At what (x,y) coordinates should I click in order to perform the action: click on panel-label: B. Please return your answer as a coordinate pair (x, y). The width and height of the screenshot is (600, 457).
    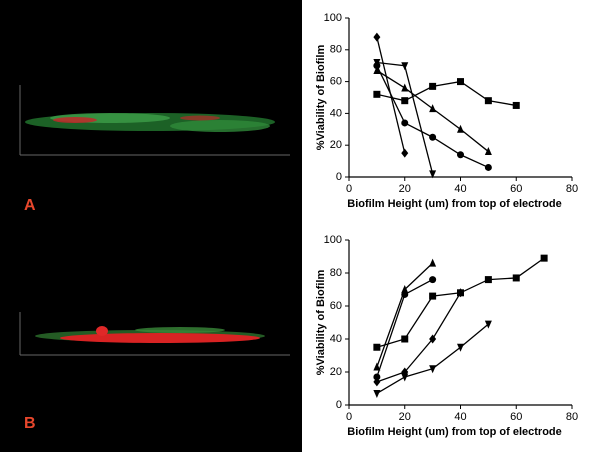
    Looking at the image, I should click on (30, 423).